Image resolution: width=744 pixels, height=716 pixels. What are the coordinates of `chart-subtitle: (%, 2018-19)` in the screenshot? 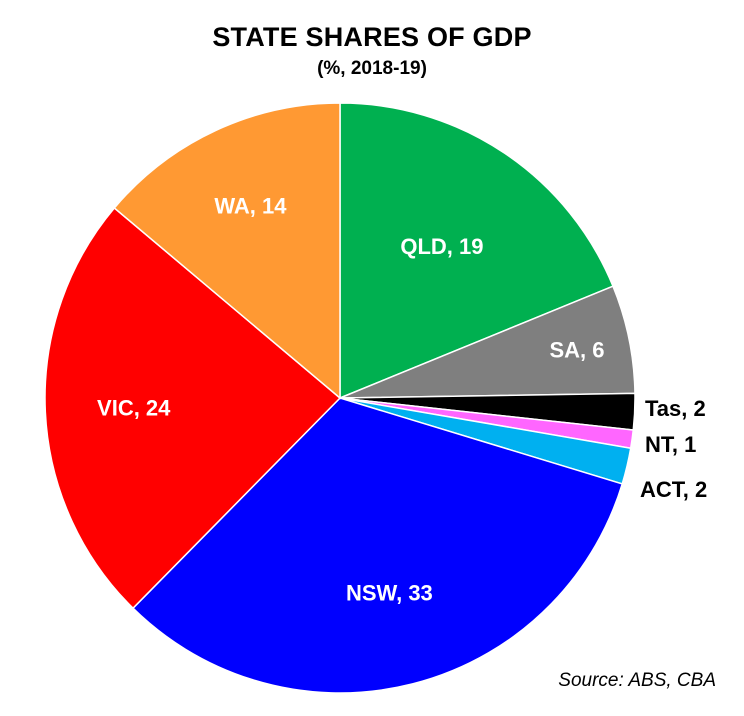 It's located at (372, 68).